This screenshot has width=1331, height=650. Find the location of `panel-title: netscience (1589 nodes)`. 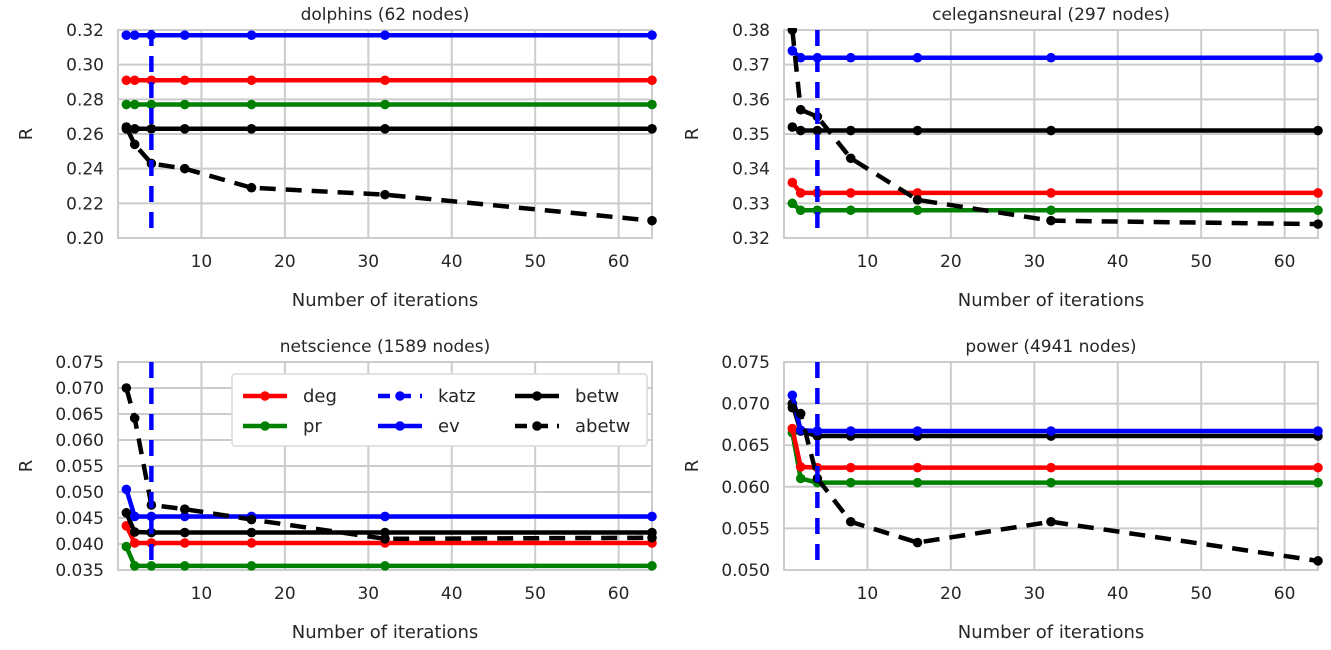

panel-title: netscience (1589 nodes) is located at coordinates (385, 347).